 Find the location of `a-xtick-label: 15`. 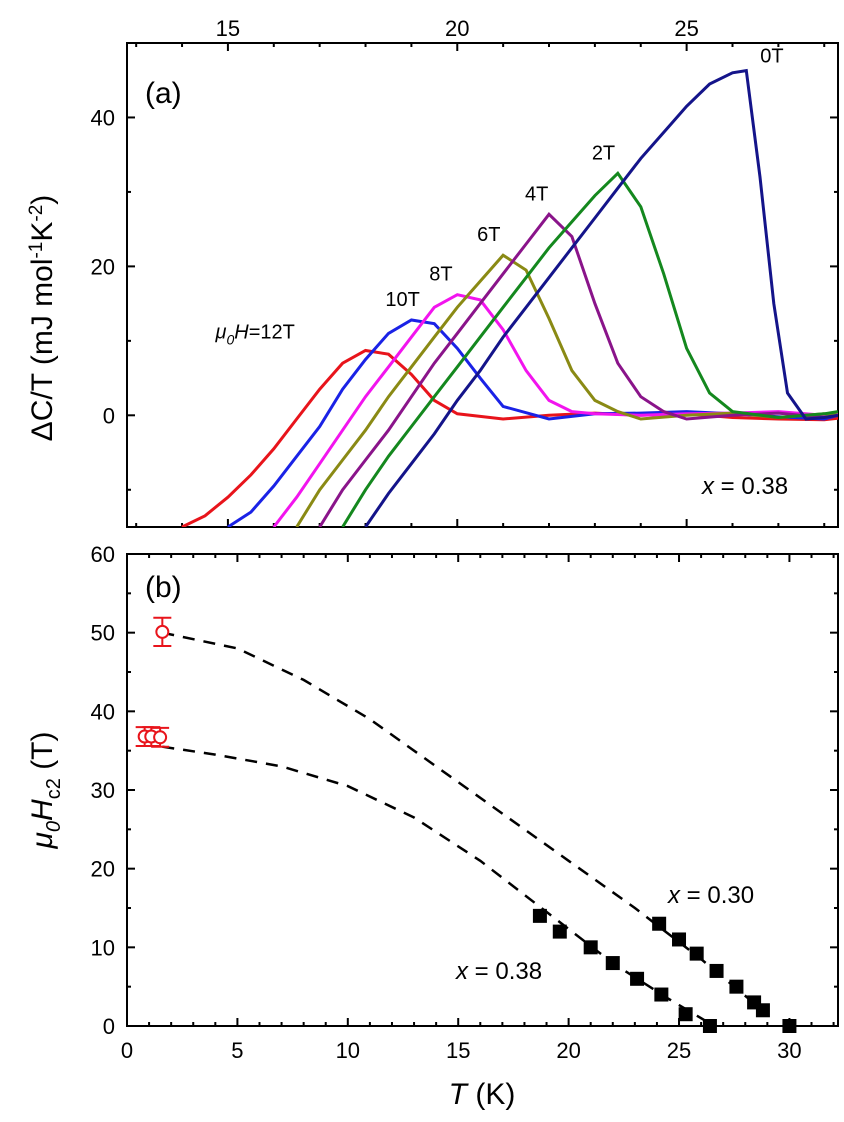

a-xtick-label: 15 is located at coordinates (228, 28).